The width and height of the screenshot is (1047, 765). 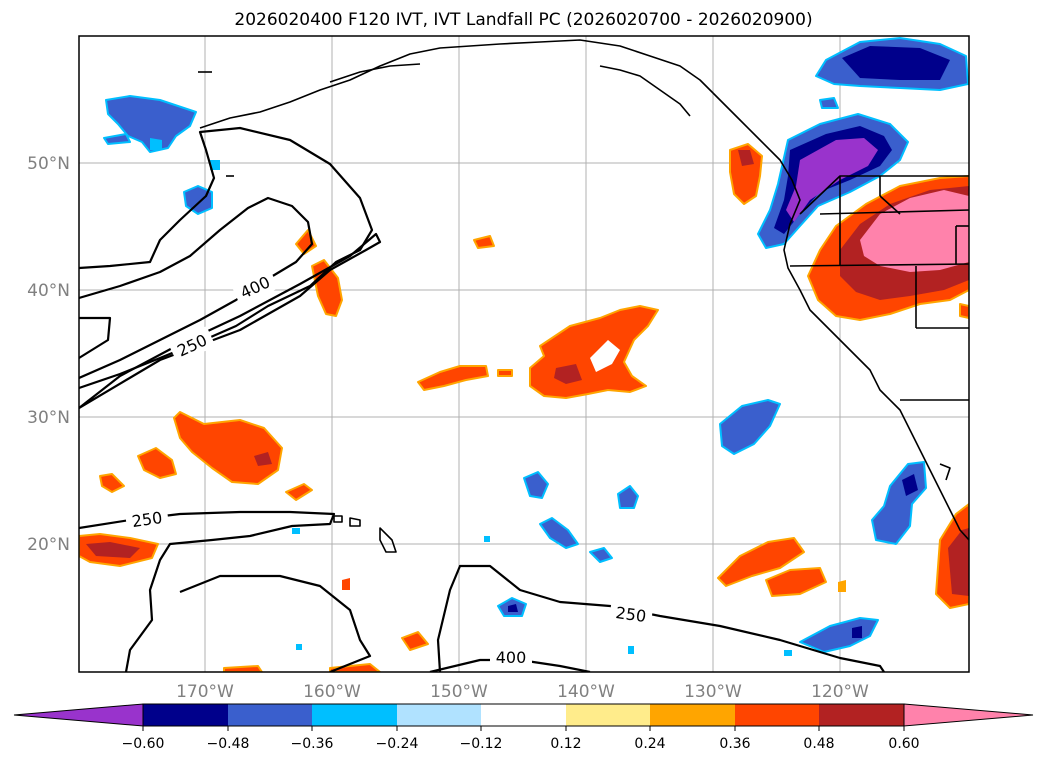 What do you see at coordinates (78, 715) in the screenshot?
I see `colorbar-extend-low` at bounding box center [78, 715].